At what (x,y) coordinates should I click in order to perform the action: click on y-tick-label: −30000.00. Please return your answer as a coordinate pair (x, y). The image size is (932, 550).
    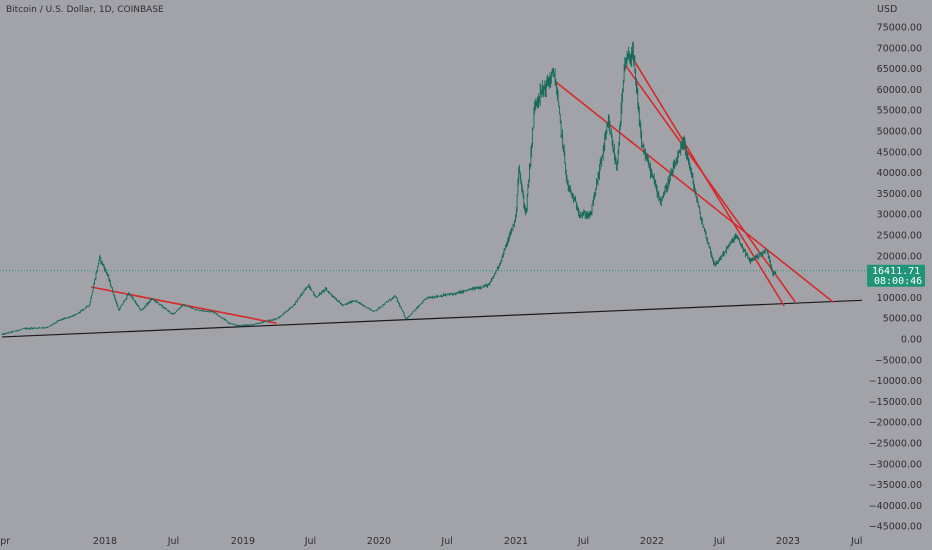
    Looking at the image, I should click on (895, 464).